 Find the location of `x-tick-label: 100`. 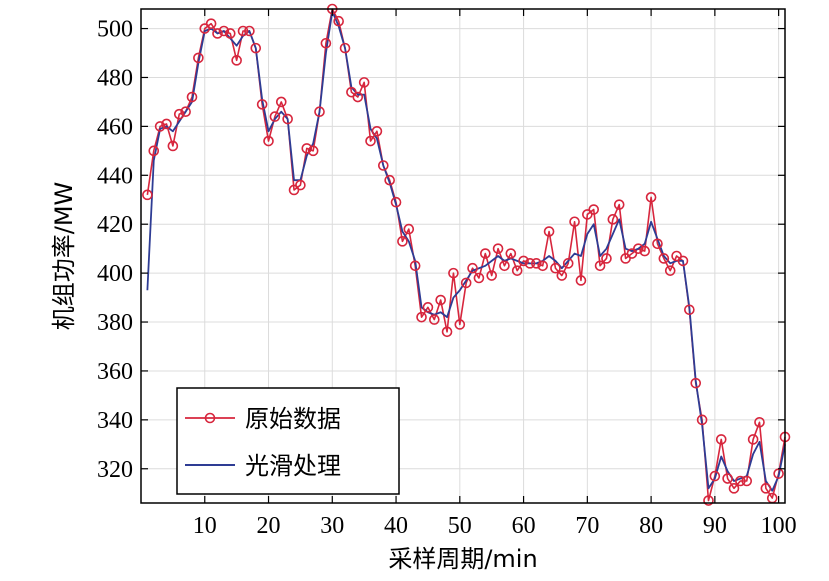

x-tick-label: 100 is located at coordinates (779, 526).